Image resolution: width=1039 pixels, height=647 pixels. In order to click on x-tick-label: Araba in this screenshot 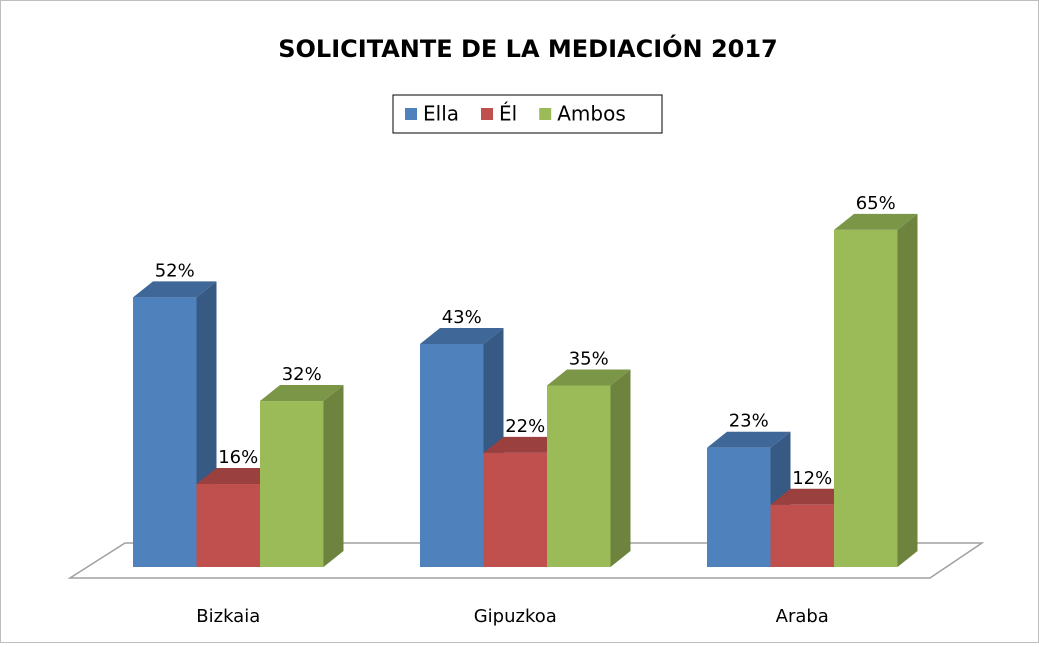, I will do `click(802, 616)`.